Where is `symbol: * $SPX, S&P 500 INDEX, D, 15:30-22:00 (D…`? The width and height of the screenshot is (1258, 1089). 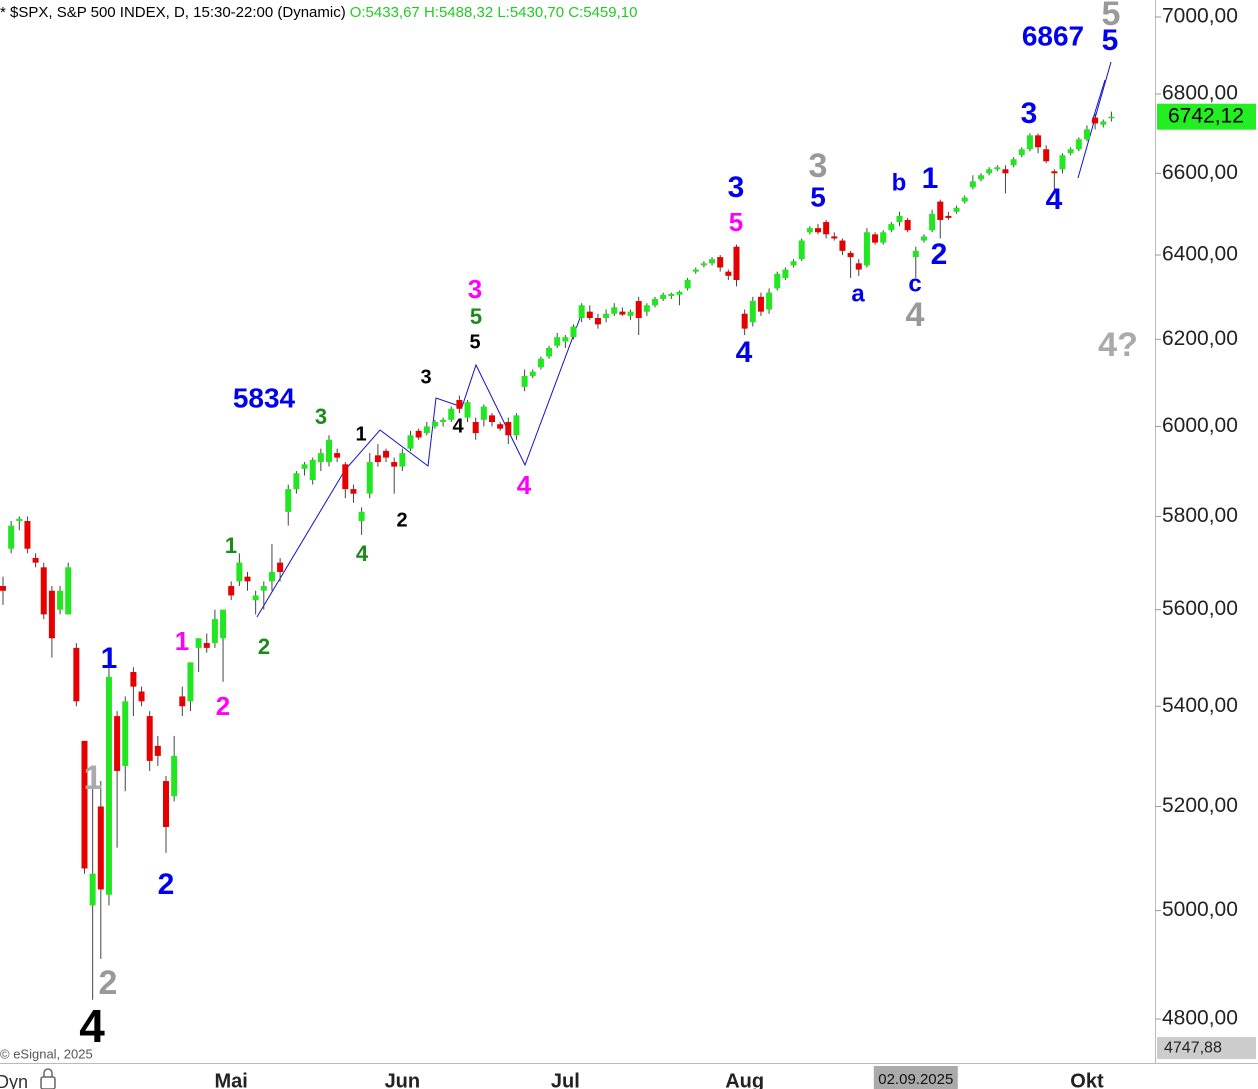 symbol: * $SPX, S&P 500 INDEX, D, 15:30-22:00 (D… is located at coordinates (173, 12).